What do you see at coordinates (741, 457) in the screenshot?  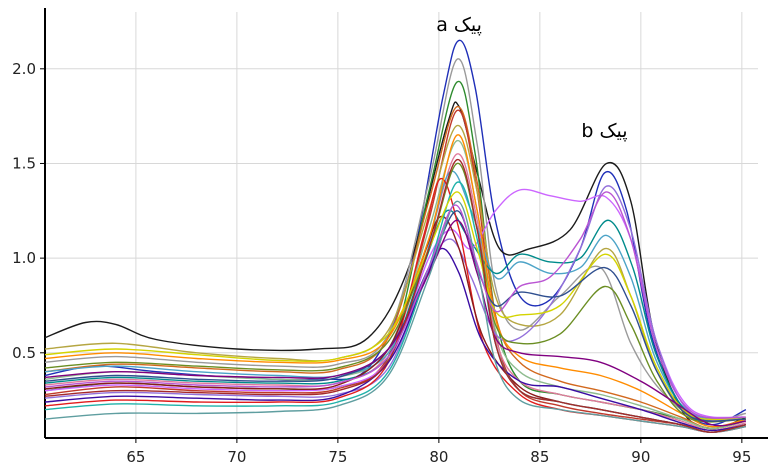 I see `x-tick-label: 95` at bounding box center [741, 457].